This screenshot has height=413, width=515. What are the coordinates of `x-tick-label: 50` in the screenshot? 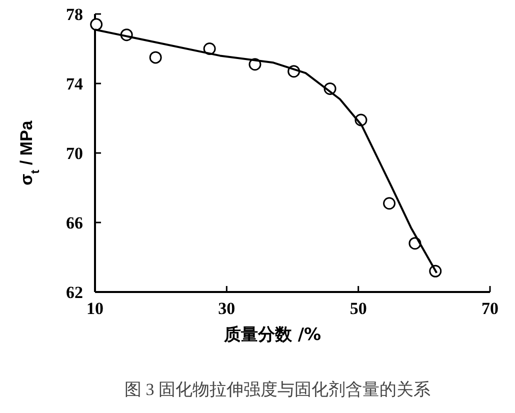 It's located at (358, 308).